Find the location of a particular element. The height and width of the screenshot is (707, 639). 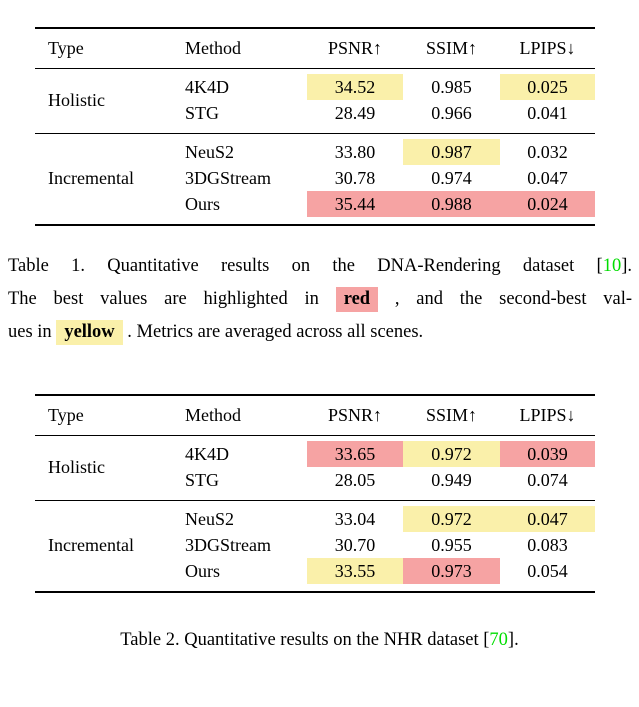

table-row: STG 28.49 0.966 0.041 is located at coordinates (383, 113).